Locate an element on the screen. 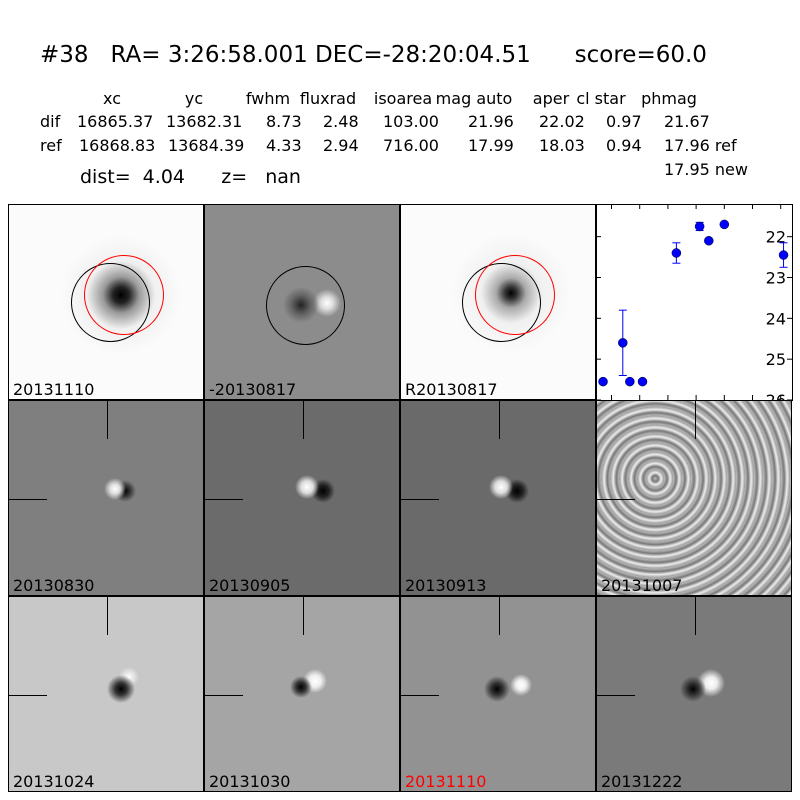 The image size is (800, 800). stamp-reference: R20130817 is located at coordinates (498, 302).